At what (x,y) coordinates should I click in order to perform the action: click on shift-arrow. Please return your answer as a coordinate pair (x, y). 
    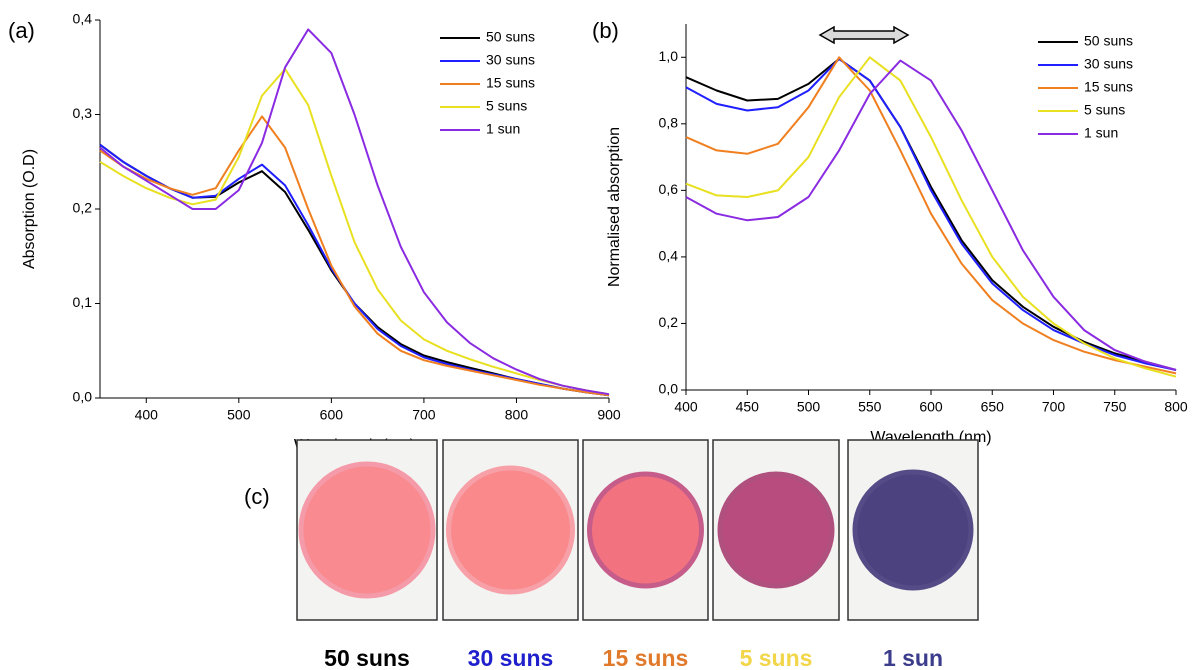
    Looking at the image, I should click on (864, 35).